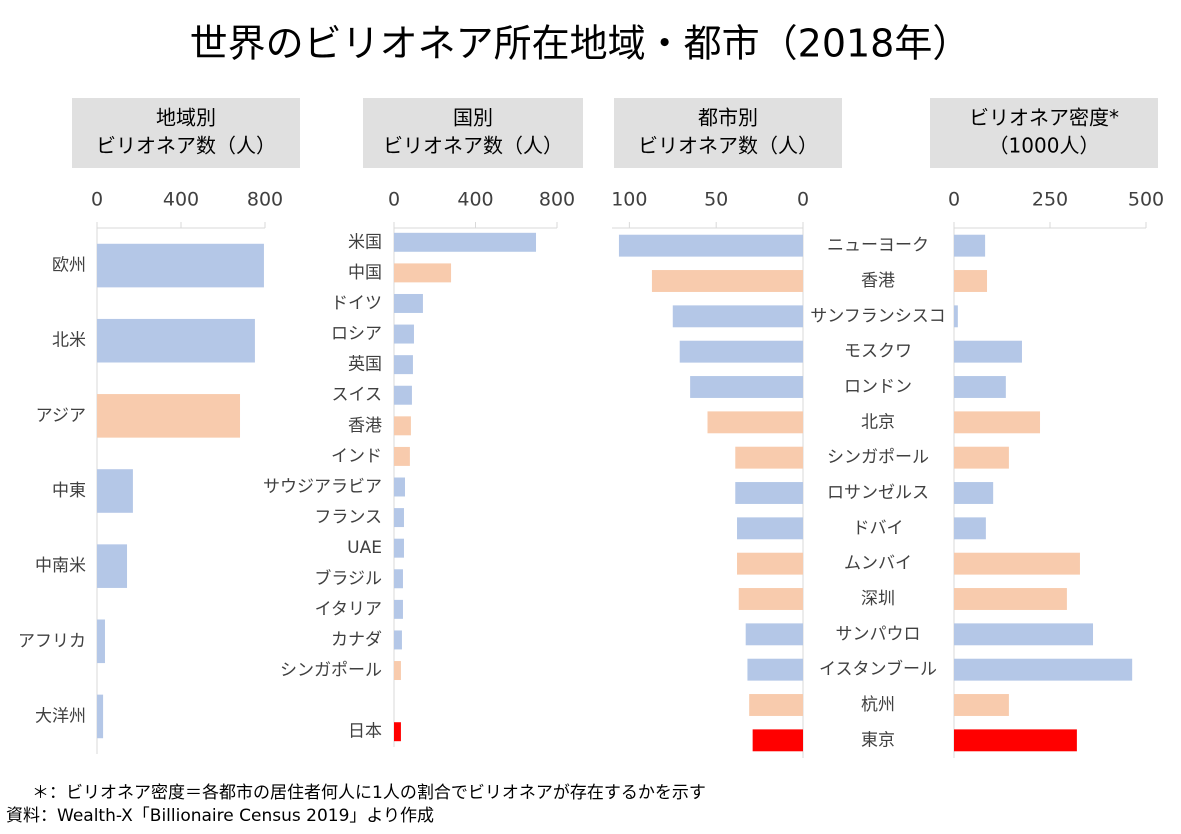  What do you see at coordinates (365, 365) in the screenshot?
I see `category-label: 英国` at bounding box center [365, 365].